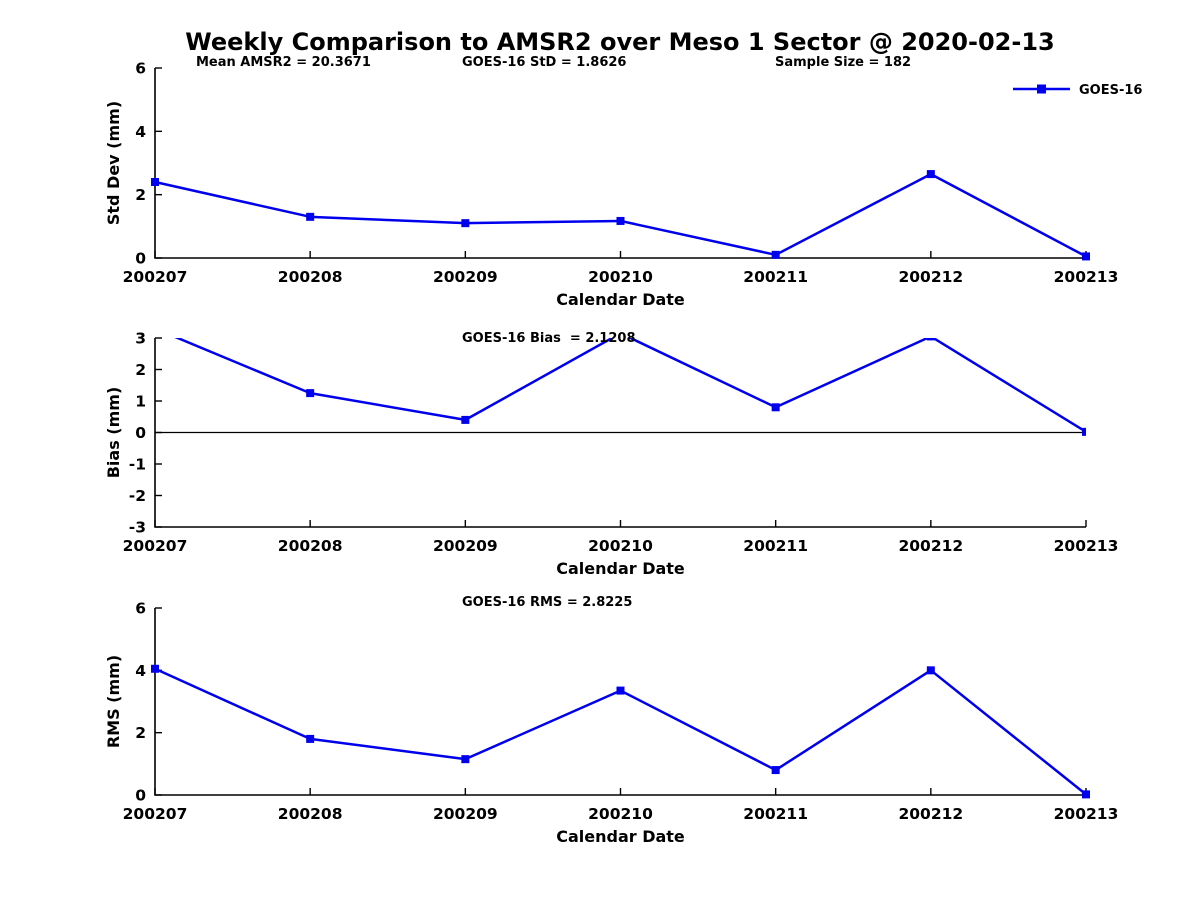 This screenshot has width=1200, height=900. I want to click on stat-annotation: Sample Size = 182, so click(843, 62).